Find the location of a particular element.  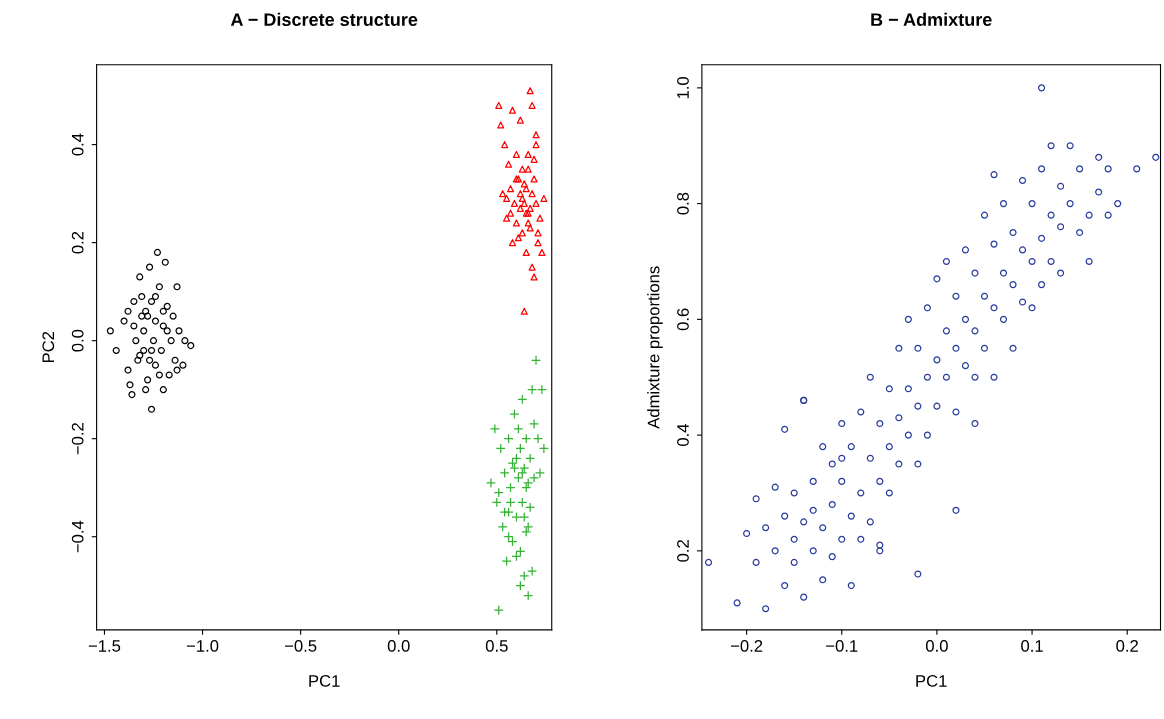

x-tick-label: −0.2 is located at coordinates (746, 646).